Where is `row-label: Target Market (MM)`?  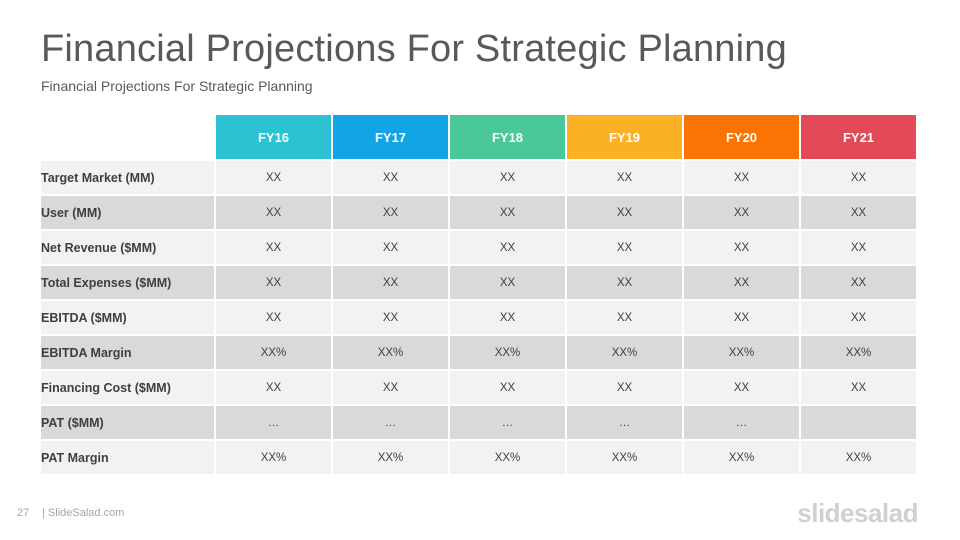
row-label: Target Market (MM) is located at coordinates (127, 177).